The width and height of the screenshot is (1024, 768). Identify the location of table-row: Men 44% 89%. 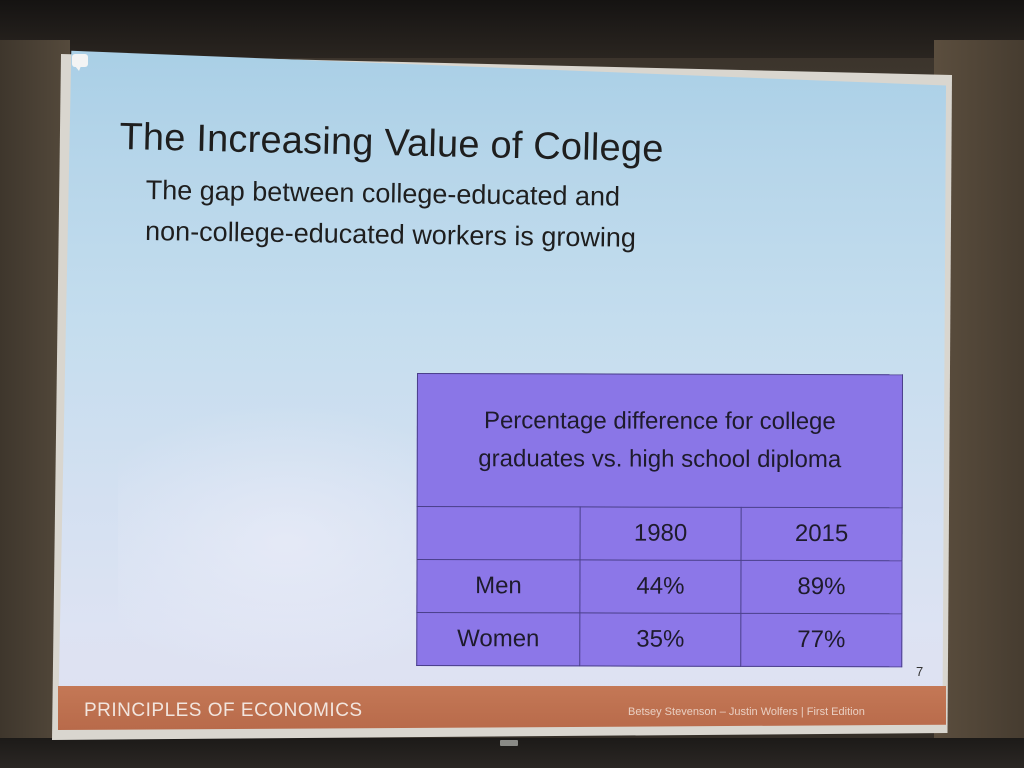
(659, 586).